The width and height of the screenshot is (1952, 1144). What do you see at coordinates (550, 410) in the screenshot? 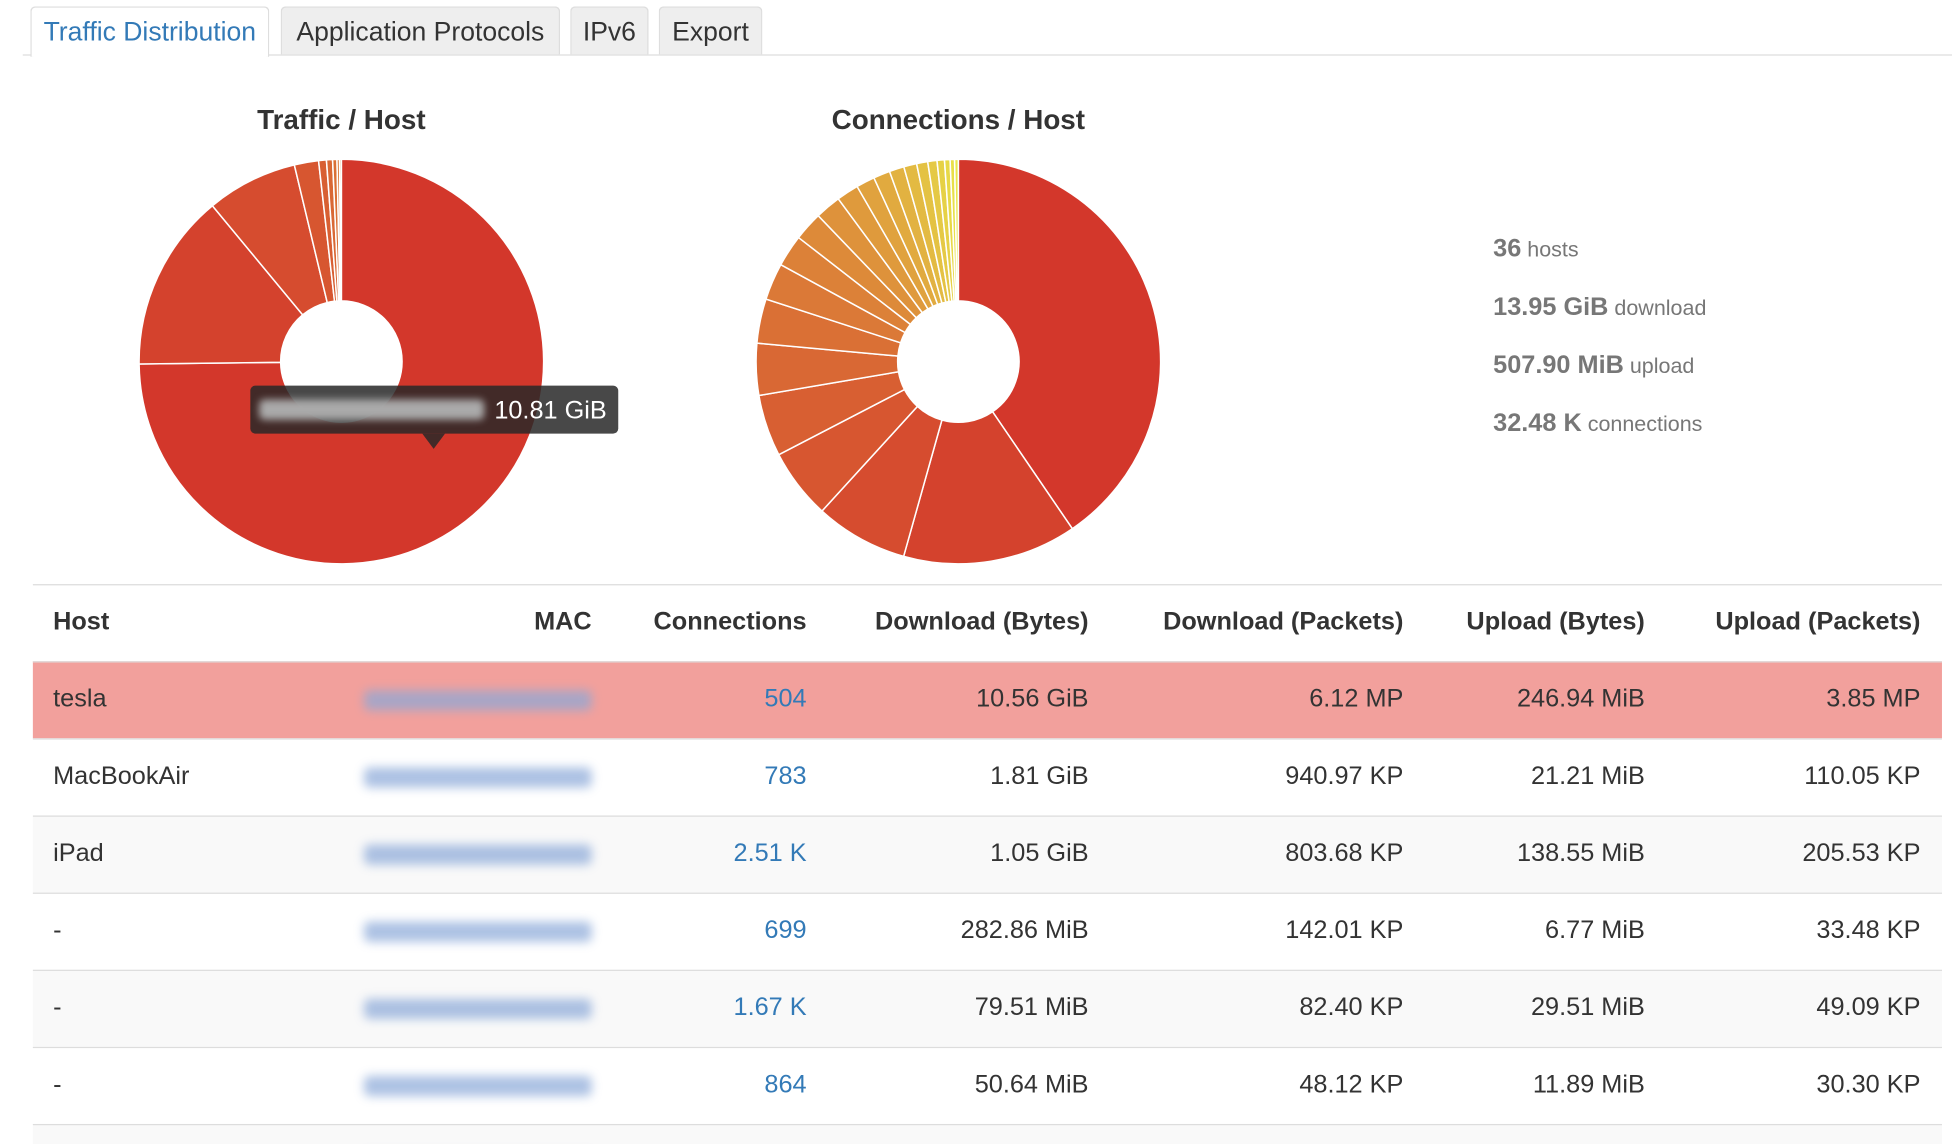
I see `tooltip-value: 10.81 GiB` at bounding box center [550, 410].